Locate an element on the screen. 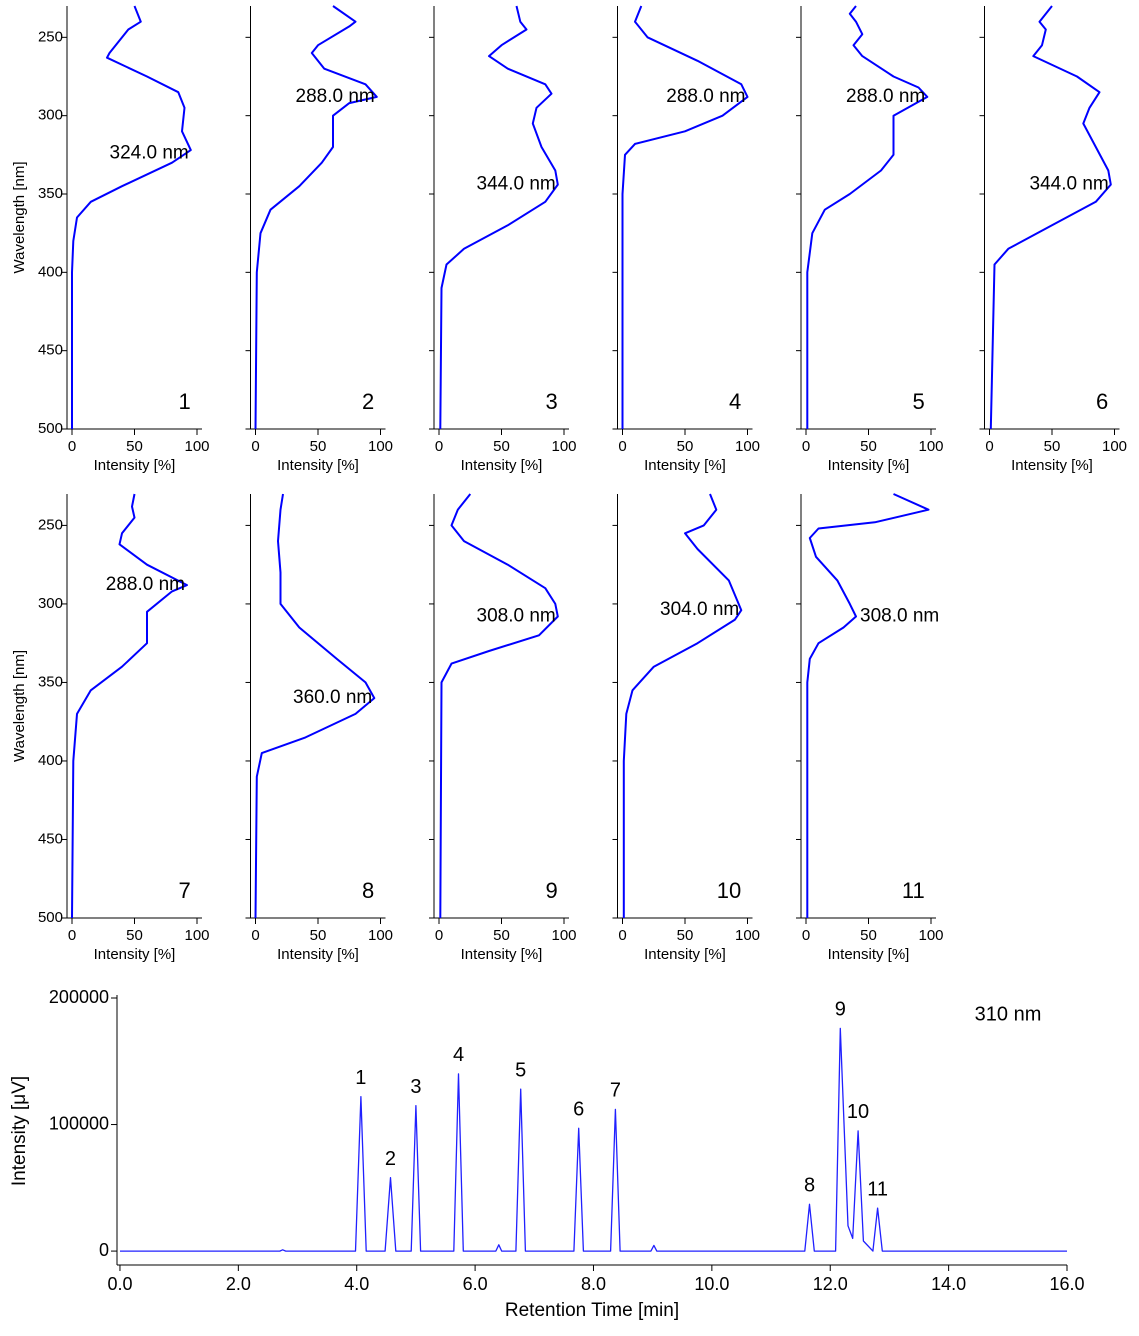  peak-label: 344.0 nm is located at coordinates (516, 184).